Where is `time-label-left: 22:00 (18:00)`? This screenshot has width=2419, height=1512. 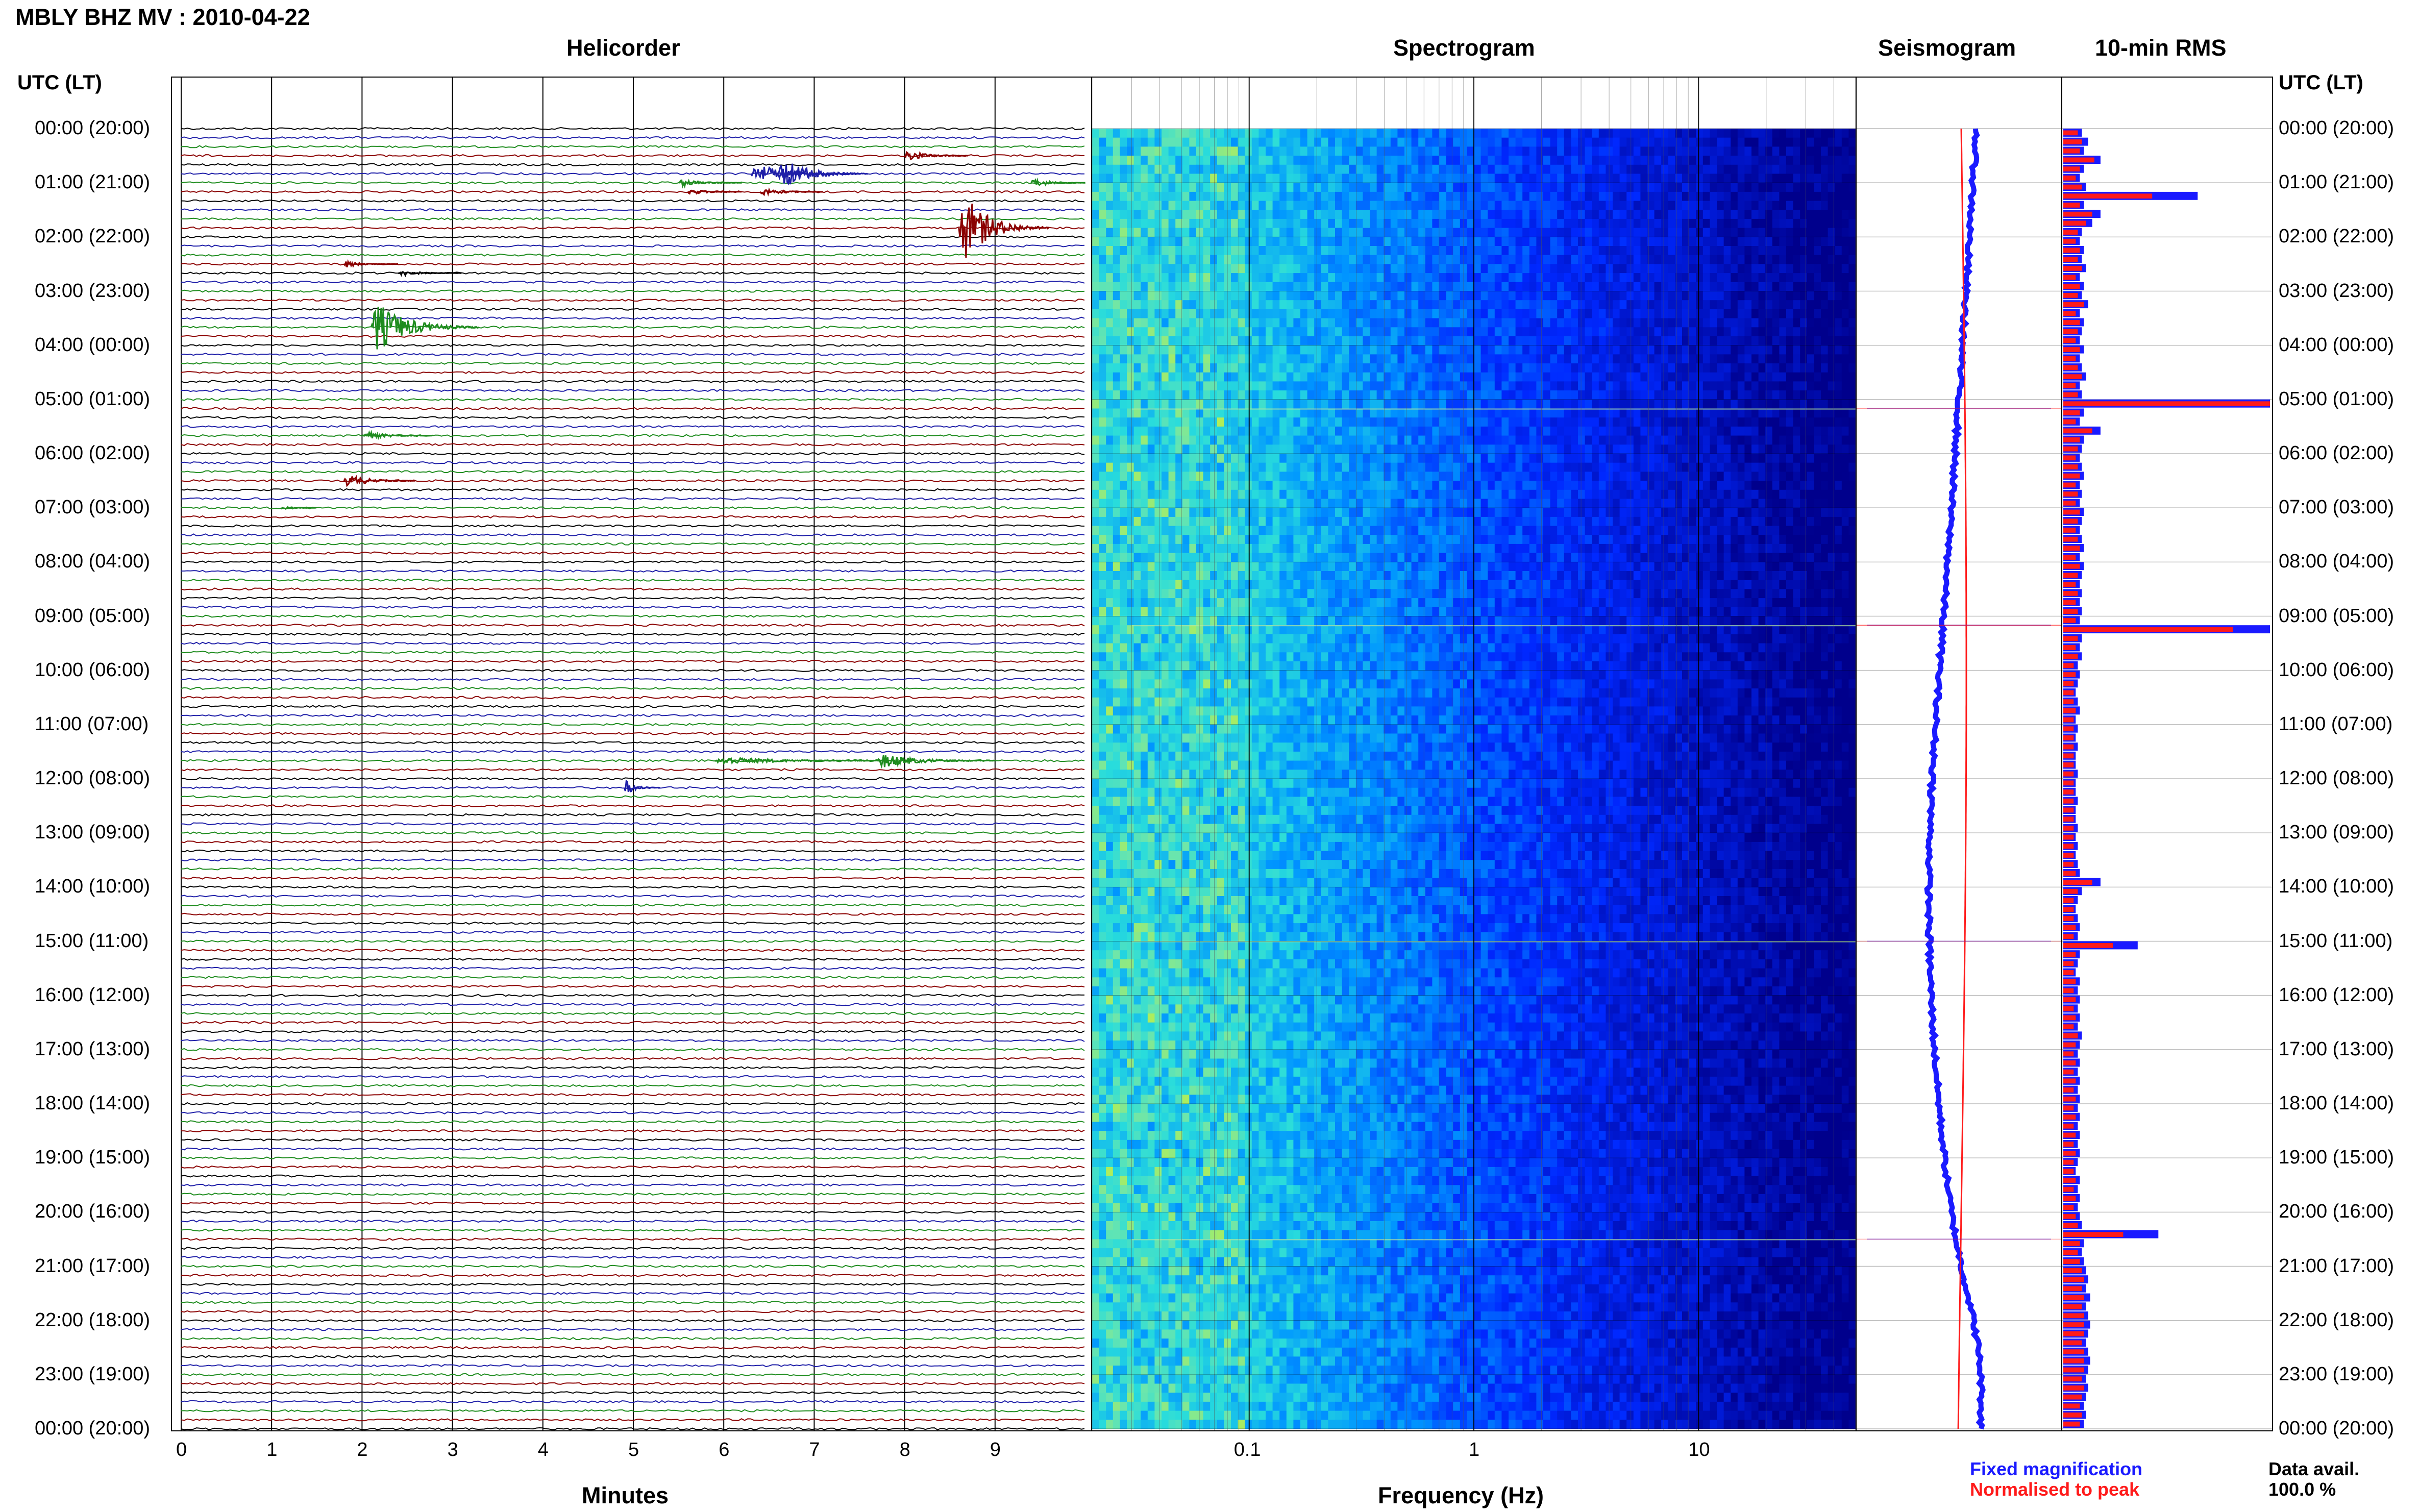 time-label-left: 22:00 (18:00) is located at coordinates (93, 1320).